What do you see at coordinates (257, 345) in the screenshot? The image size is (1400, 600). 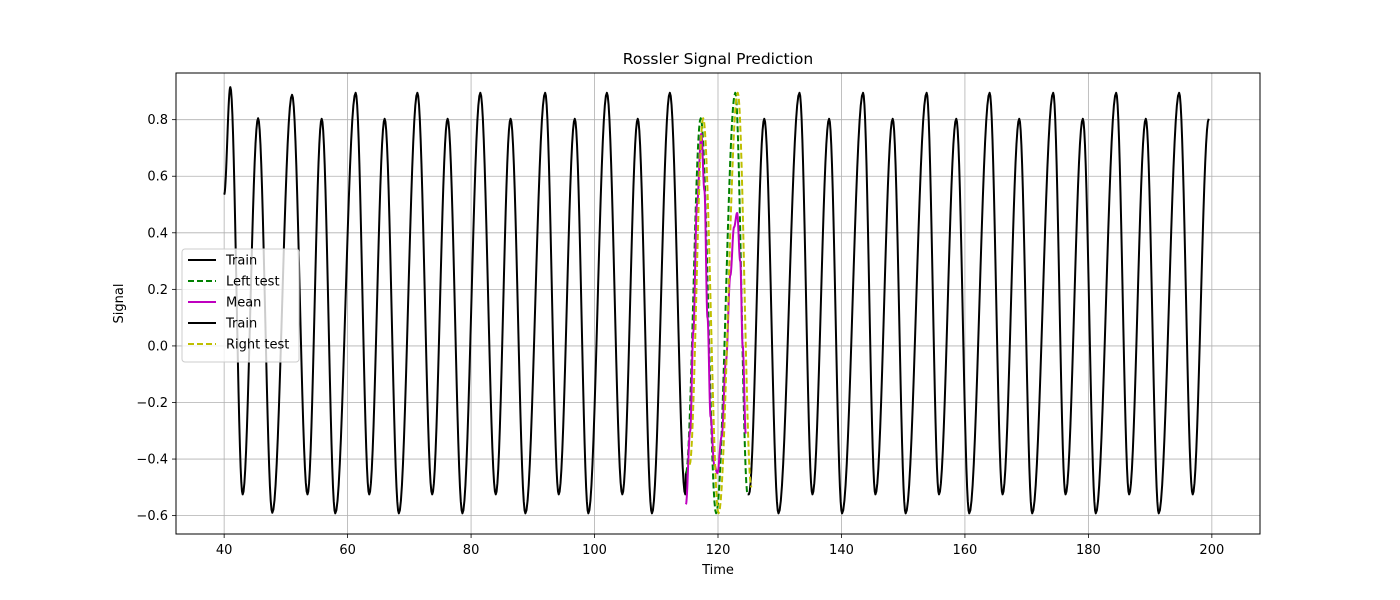 I see `legend-label: Right test` at bounding box center [257, 345].